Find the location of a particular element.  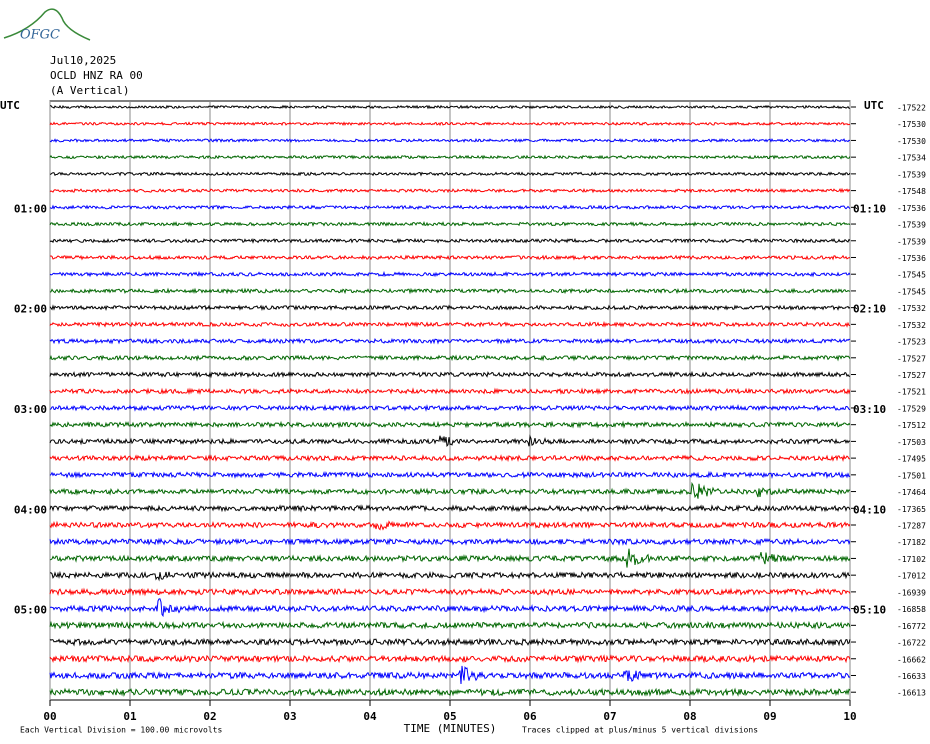

x-tick-label: 02 is located at coordinates (209, 716).